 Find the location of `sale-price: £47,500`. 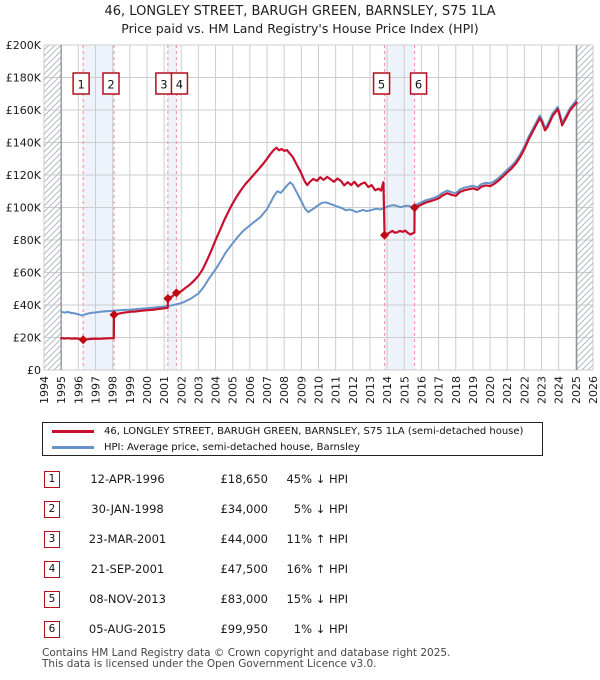

sale-price: £47,500 is located at coordinates (244, 569).